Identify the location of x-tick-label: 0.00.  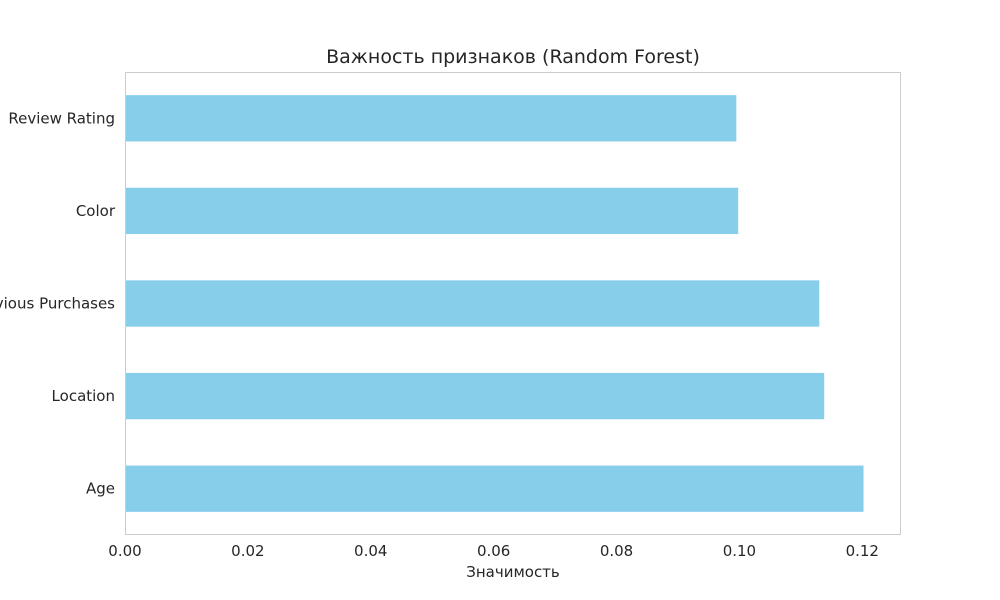
(124, 551).